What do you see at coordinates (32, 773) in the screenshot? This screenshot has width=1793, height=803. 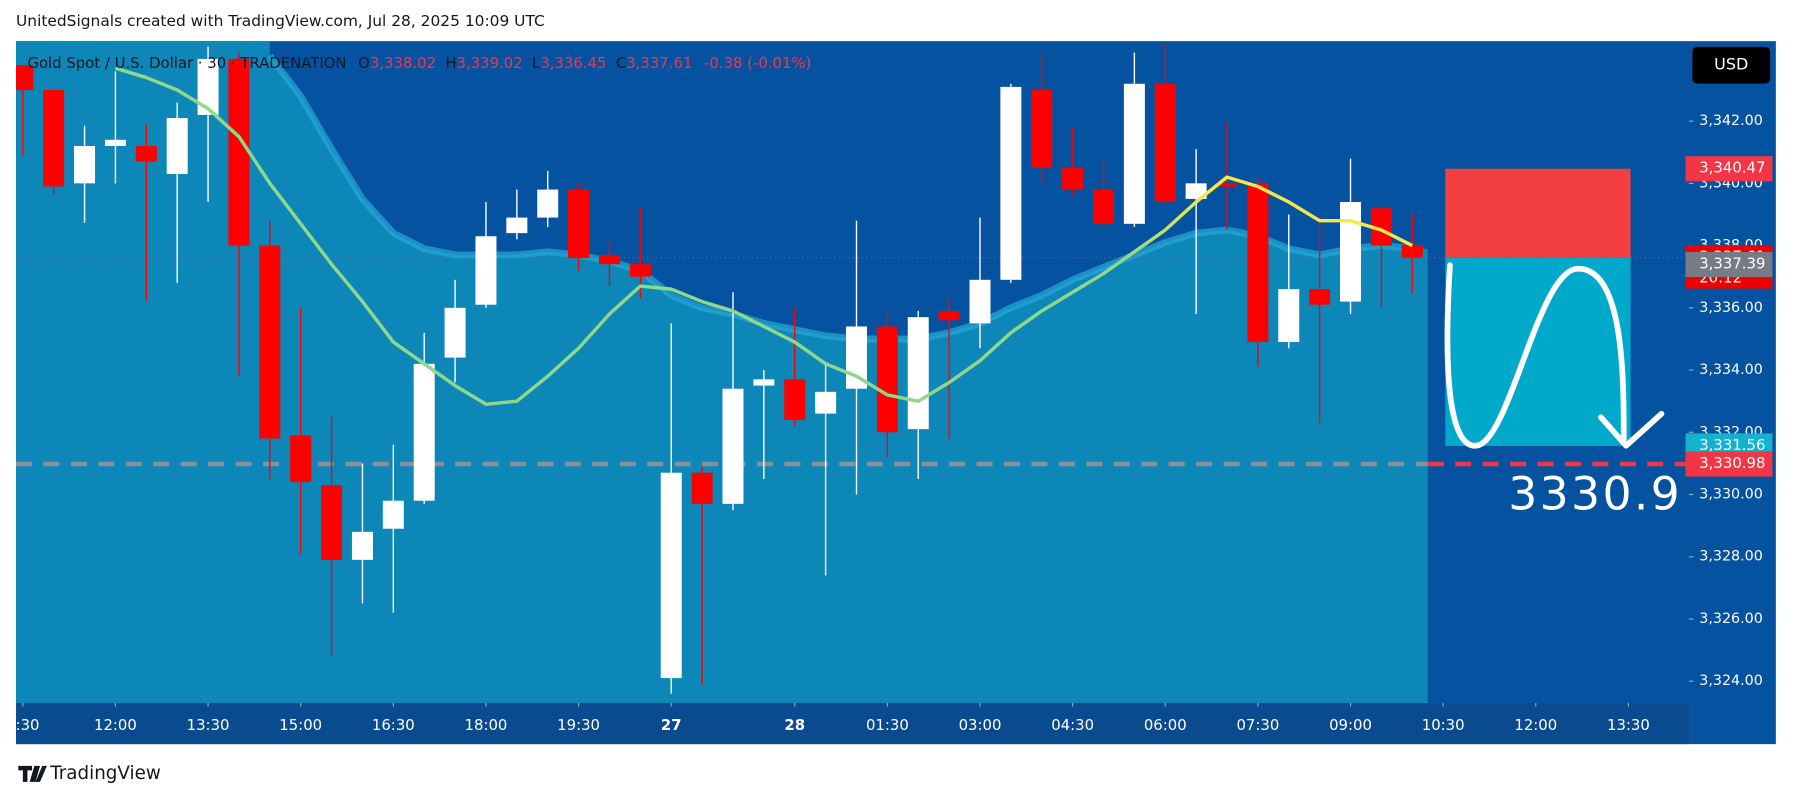 I see `brand-logo` at bounding box center [32, 773].